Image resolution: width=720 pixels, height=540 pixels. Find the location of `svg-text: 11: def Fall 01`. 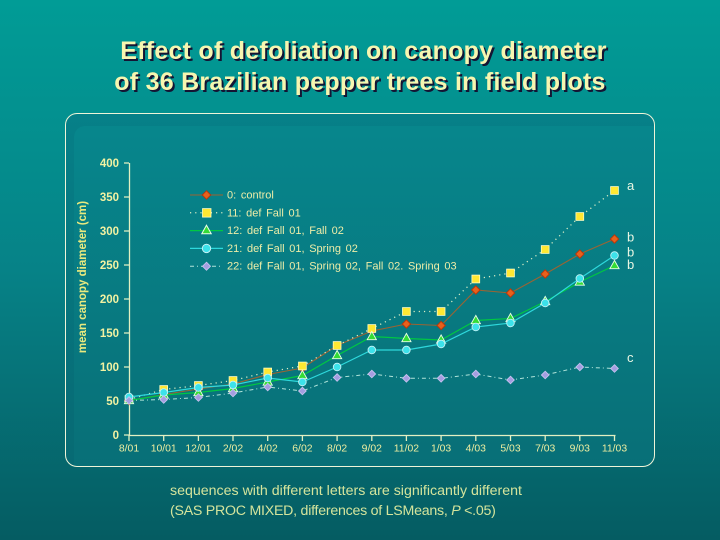

svg-text: 11: def Fall 01 is located at coordinates (264, 213).